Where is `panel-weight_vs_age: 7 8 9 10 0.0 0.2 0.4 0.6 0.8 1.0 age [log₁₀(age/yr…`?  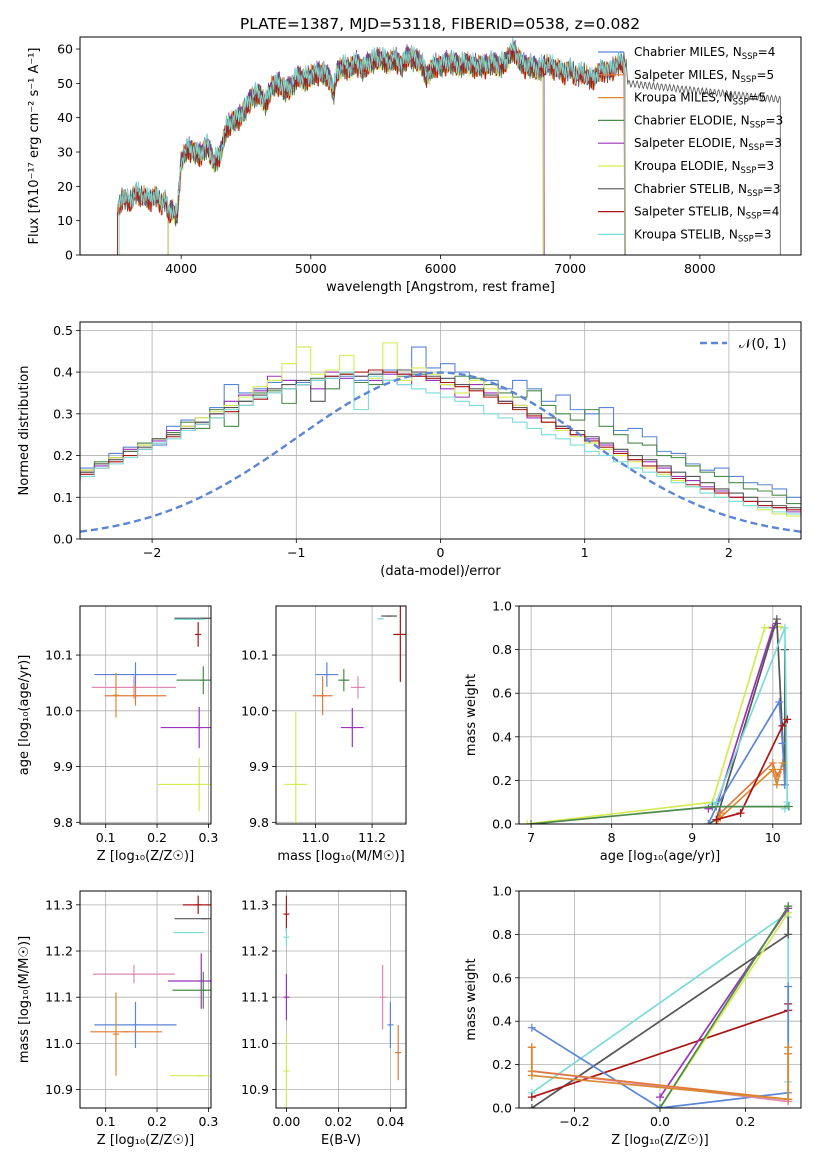
panel-weight_vs_age: 7 8 9 10 0.0 0.2 0.4 0.6 0.8 1.0 age [log₁₀(age/yr… is located at coordinates (633, 731).